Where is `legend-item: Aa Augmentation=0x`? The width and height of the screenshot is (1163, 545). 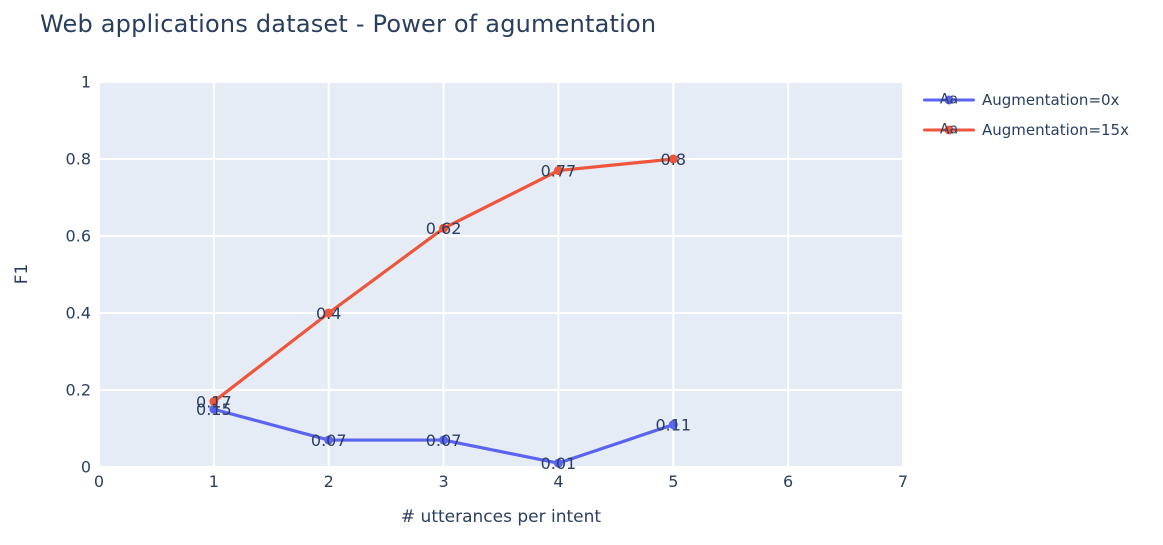
legend-item: Aa Augmentation=0x is located at coordinates (1026, 100).